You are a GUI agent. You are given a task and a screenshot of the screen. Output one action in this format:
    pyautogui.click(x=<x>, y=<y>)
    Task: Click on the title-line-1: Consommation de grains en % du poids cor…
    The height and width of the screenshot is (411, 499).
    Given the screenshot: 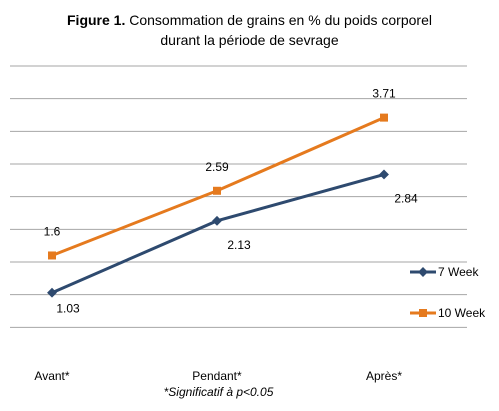 What is the action you would take?
    pyautogui.click(x=280, y=20)
    